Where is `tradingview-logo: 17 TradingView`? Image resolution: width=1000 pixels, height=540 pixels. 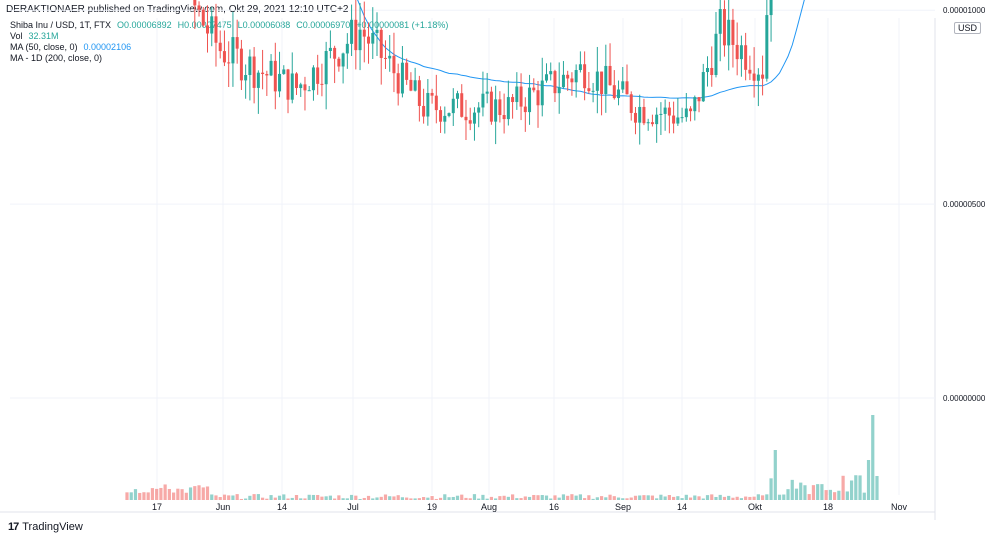 tradingview-logo: 17 TradingView is located at coordinates (45, 527).